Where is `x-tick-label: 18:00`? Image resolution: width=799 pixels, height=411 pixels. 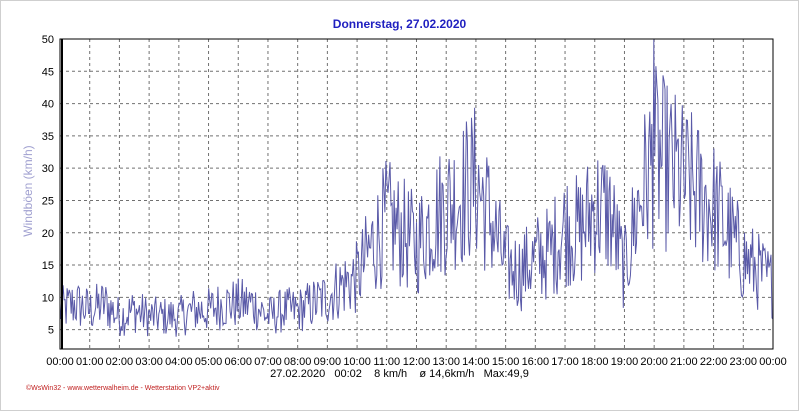 x-tick-label: 18:00 is located at coordinates (595, 362).